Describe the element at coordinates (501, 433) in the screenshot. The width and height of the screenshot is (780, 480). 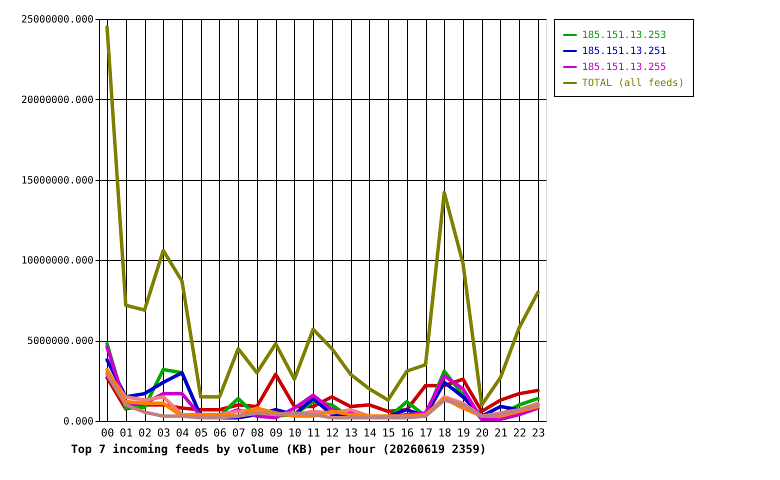
I see `x-tick-label: 21` at that location.